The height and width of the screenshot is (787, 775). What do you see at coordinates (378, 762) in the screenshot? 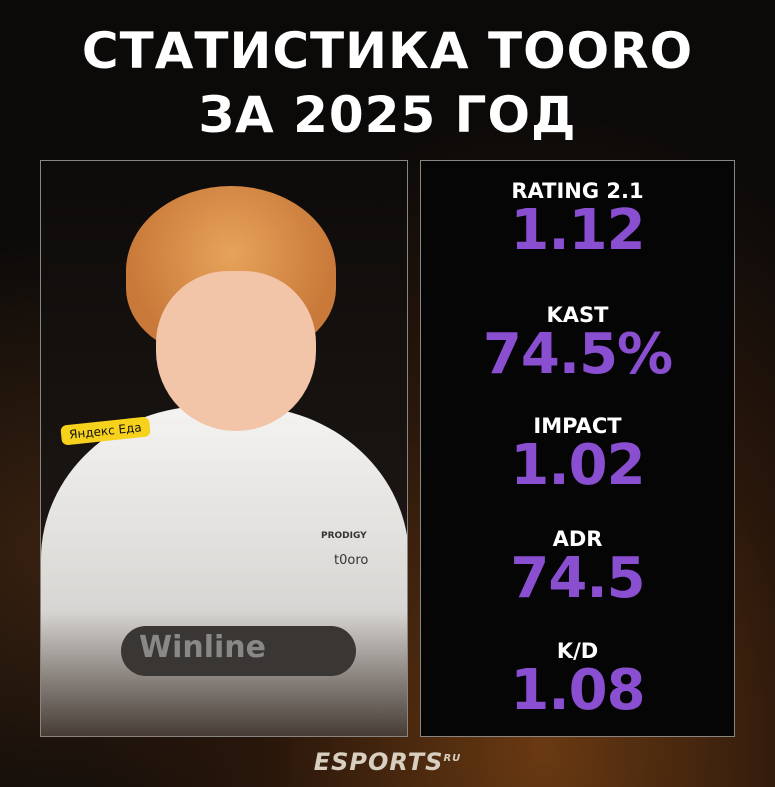
I see `logo-text: ESPORTS` at bounding box center [378, 762].